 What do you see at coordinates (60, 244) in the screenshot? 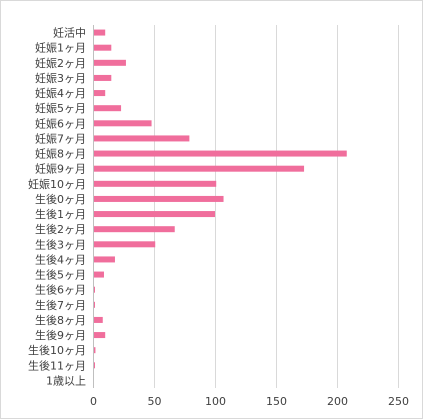
I see `category-label: 生後3ヶ月` at bounding box center [60, 244].